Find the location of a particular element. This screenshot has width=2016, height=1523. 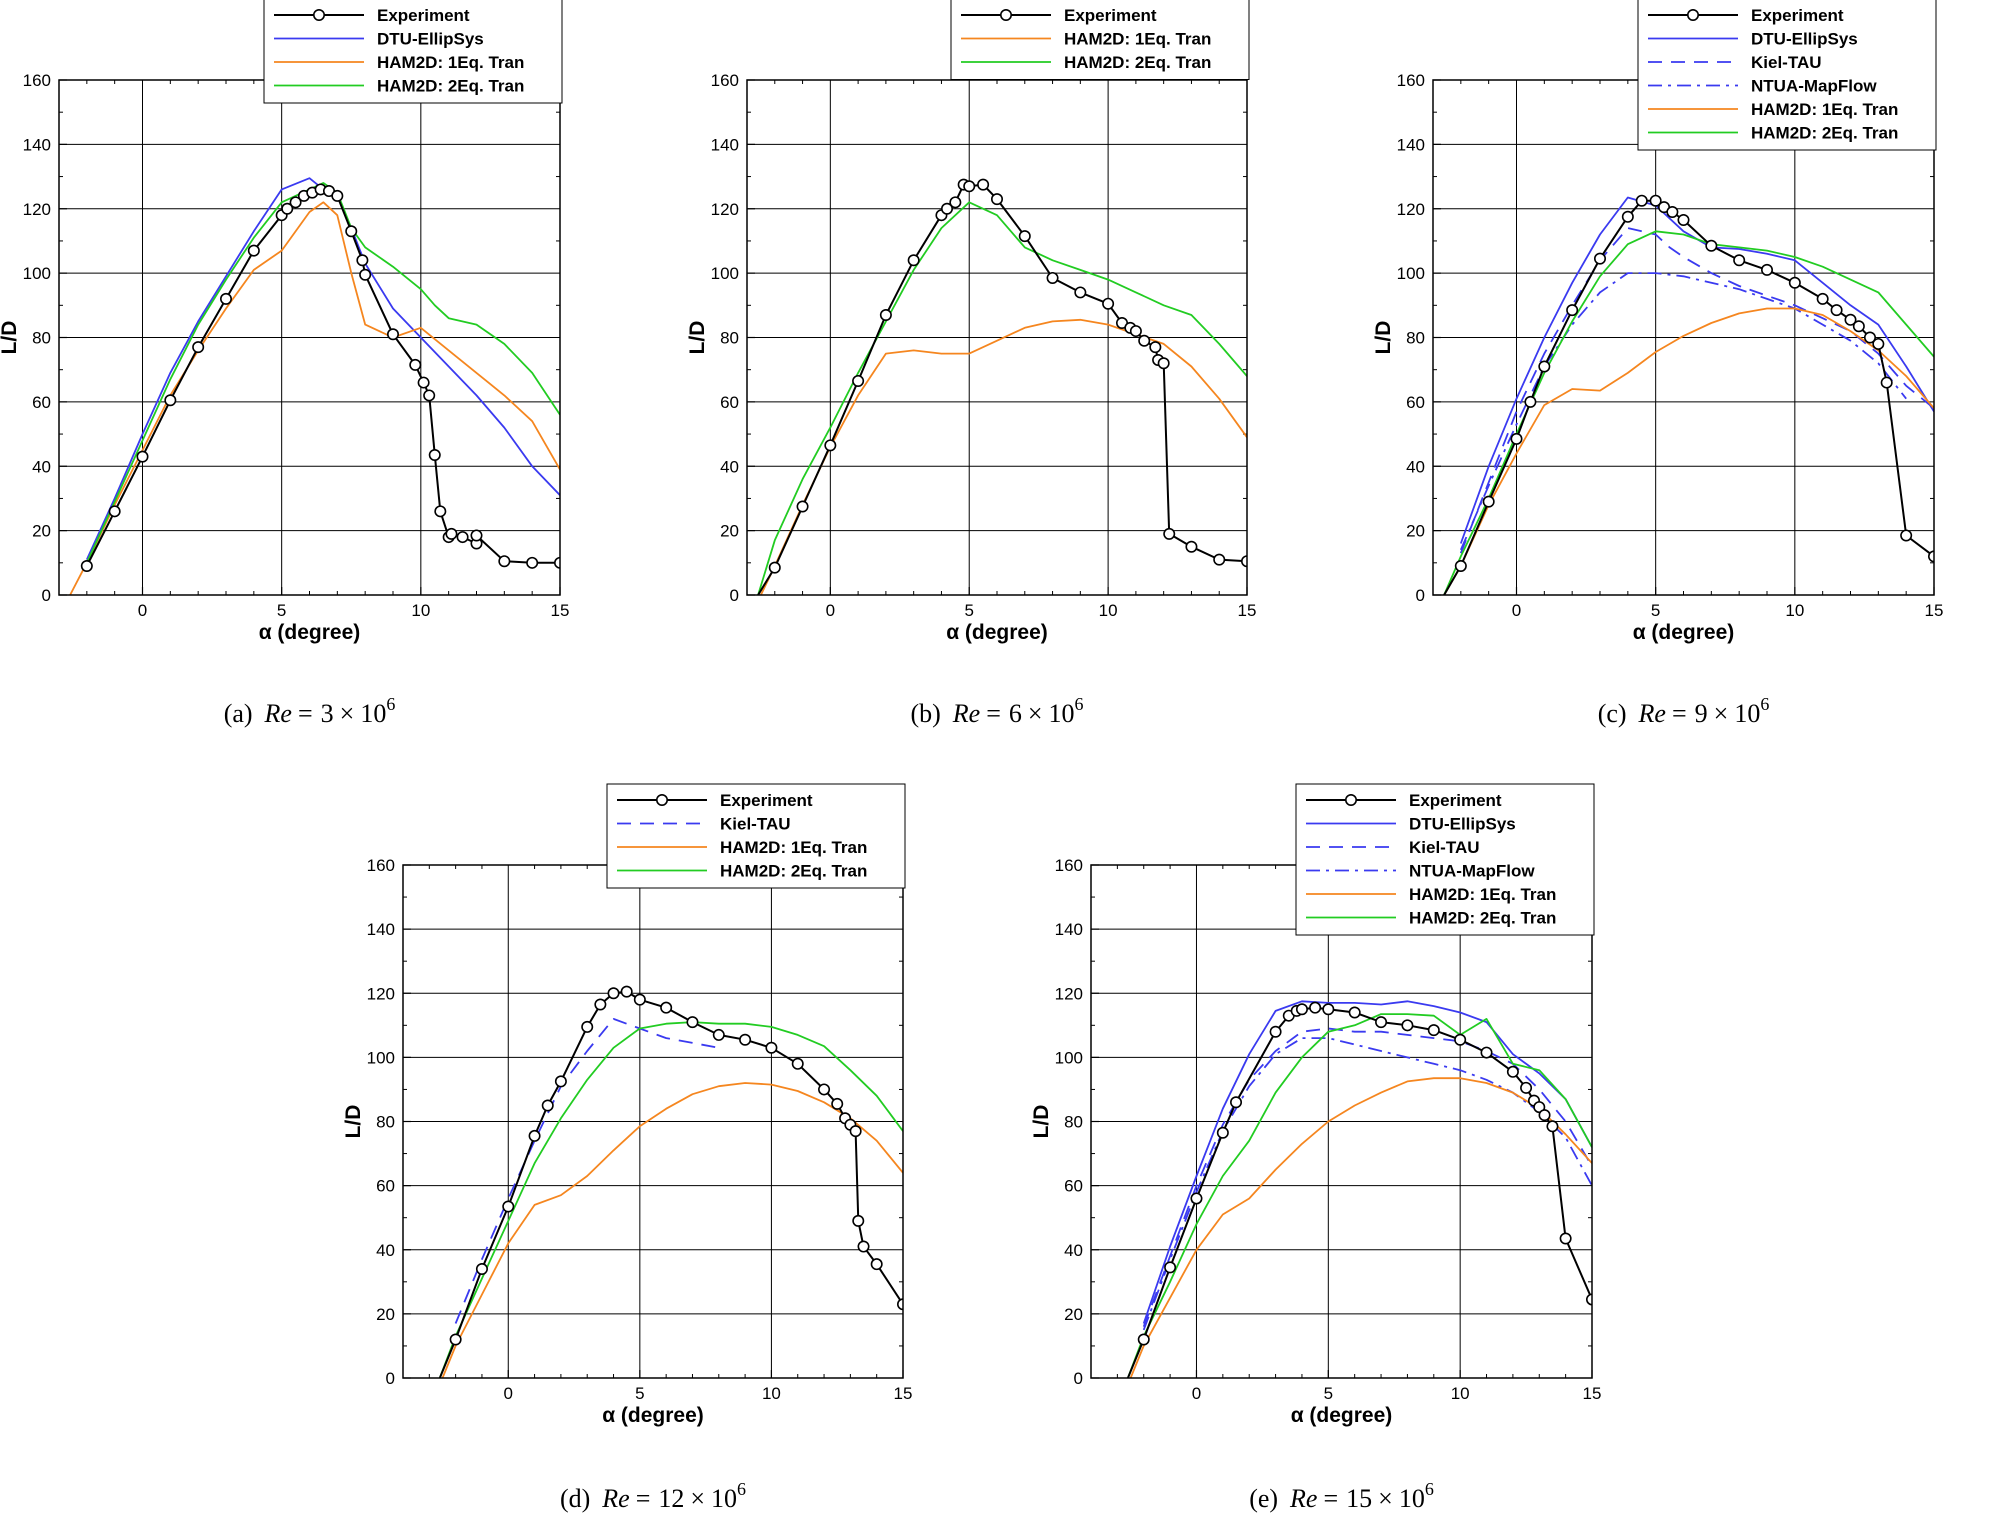

x-tick-label: 15 is located at coordinates (903, 1393).